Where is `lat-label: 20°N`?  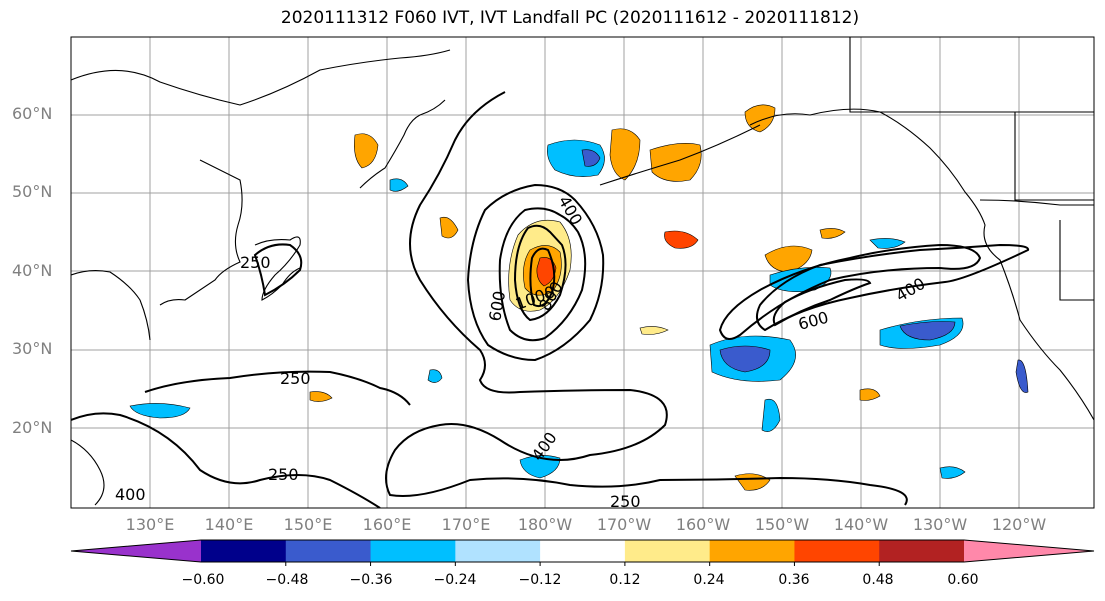 lat-label: 20°N is located at coordinates (32, 427).